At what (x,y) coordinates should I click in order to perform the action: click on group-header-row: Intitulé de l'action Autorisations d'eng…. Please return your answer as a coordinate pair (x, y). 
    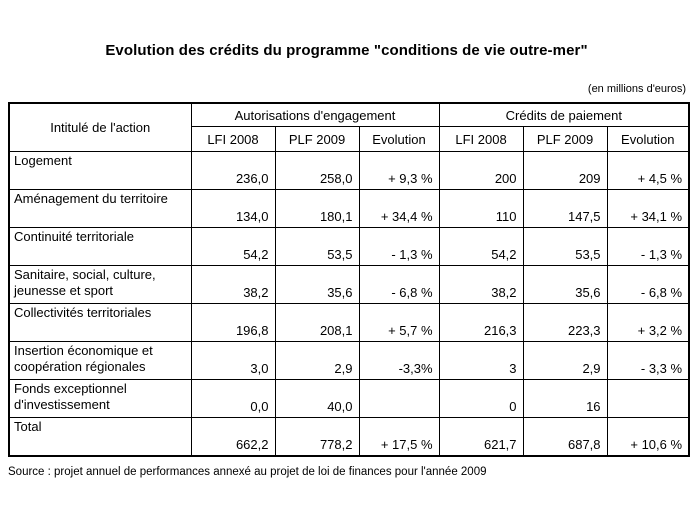
    Looking at the image, I should click on (349, 127).